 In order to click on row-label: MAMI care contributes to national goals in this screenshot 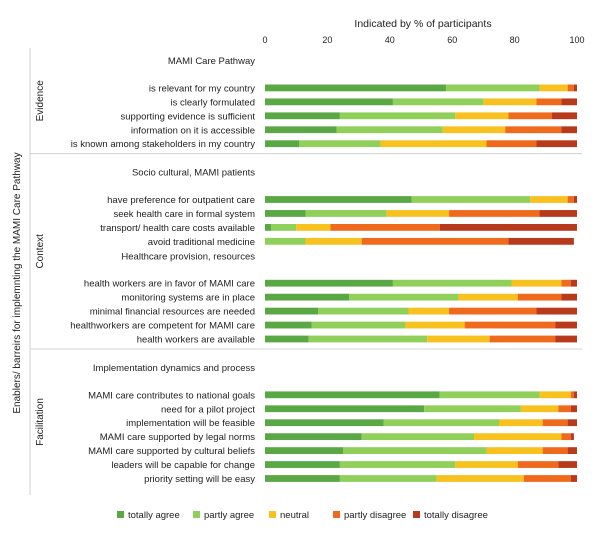, I will do `click(171, 395)`.